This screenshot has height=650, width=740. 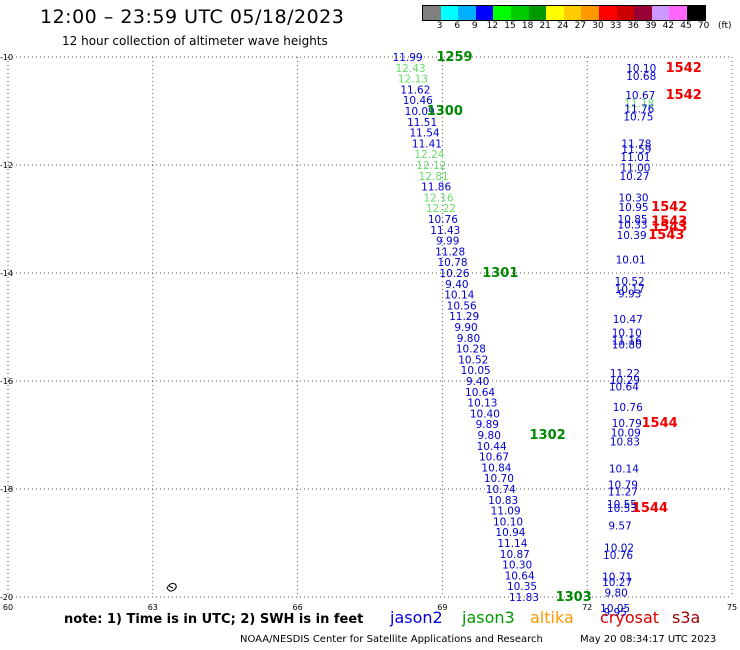 What do you see at coordinates (627, 345) in the screenshot?
I see `wave-height-value: 10.80` at bounding box center [627, 345].